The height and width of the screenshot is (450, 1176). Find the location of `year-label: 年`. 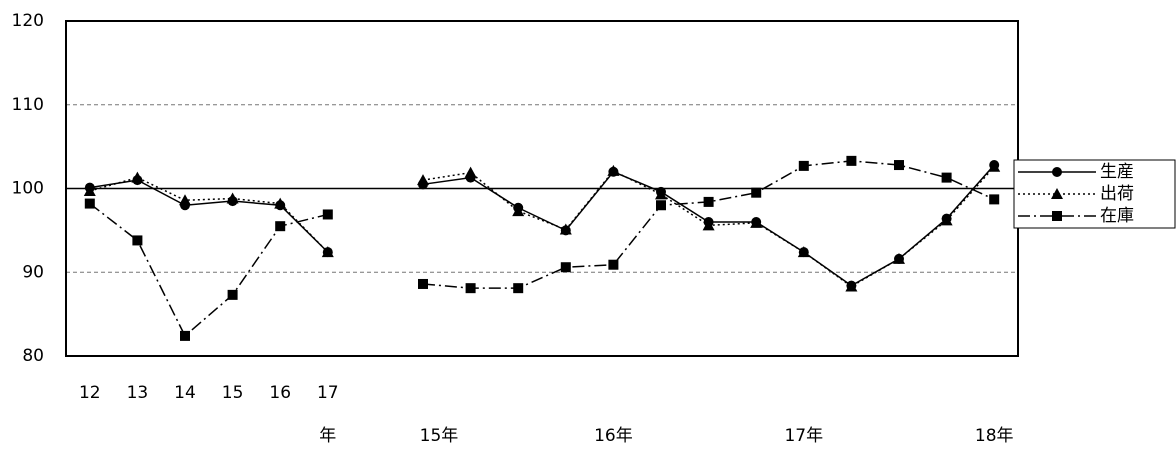

year-label: 年 is located at coordinates (327, 436).